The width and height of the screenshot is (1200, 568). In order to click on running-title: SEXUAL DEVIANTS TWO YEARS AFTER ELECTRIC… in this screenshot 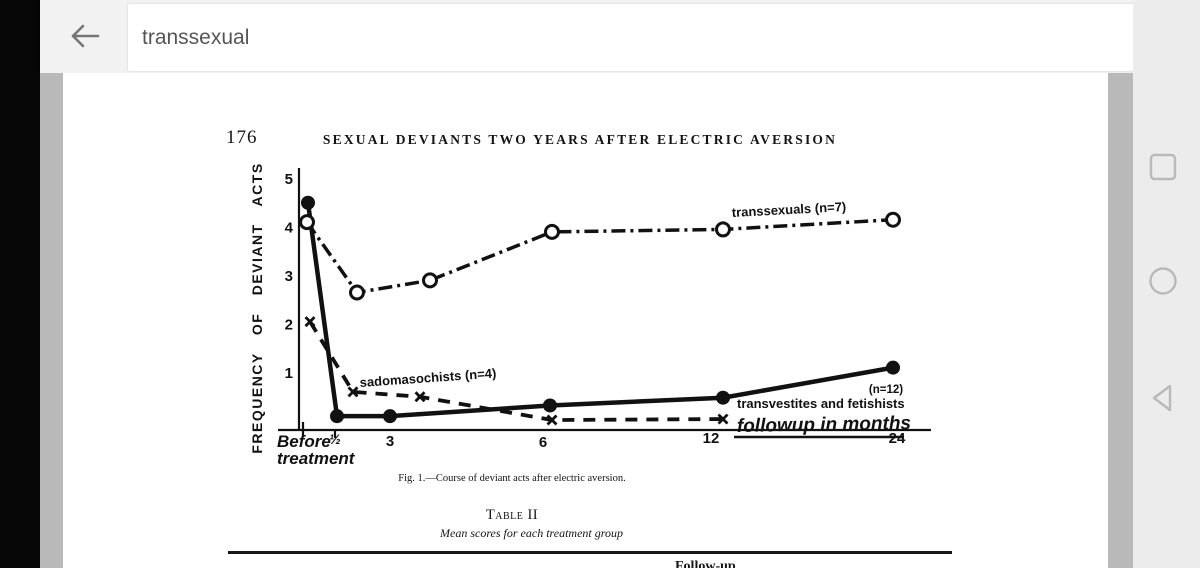, I will do `click(580, 139)`.